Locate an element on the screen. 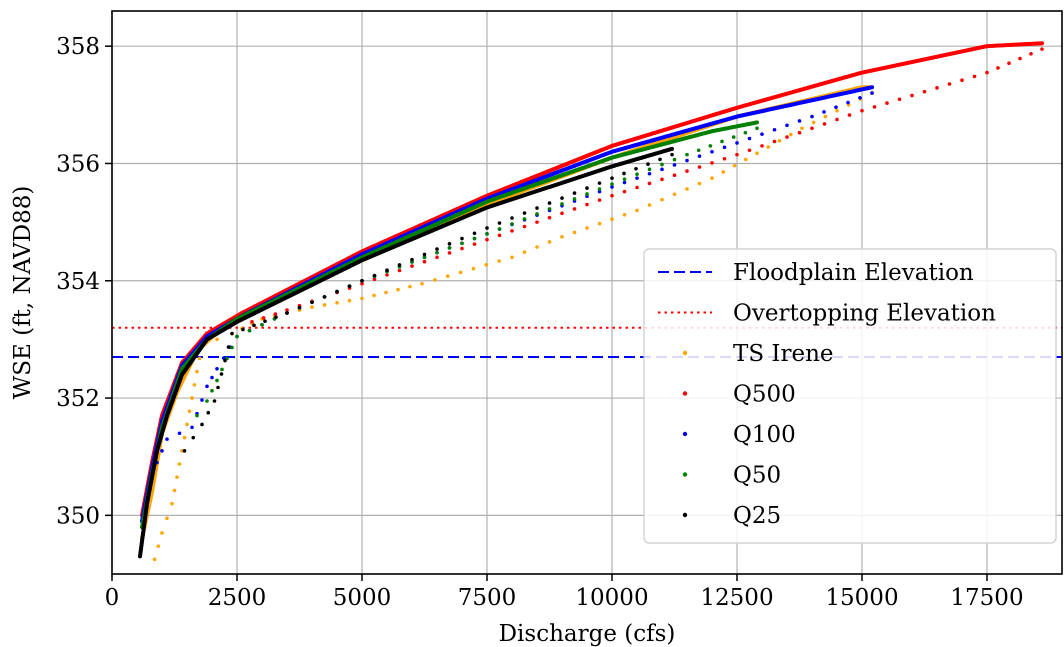 The width and height of the screenshot is (1064, 647). legend-label: Q100 is located at coordinates (764, 435).